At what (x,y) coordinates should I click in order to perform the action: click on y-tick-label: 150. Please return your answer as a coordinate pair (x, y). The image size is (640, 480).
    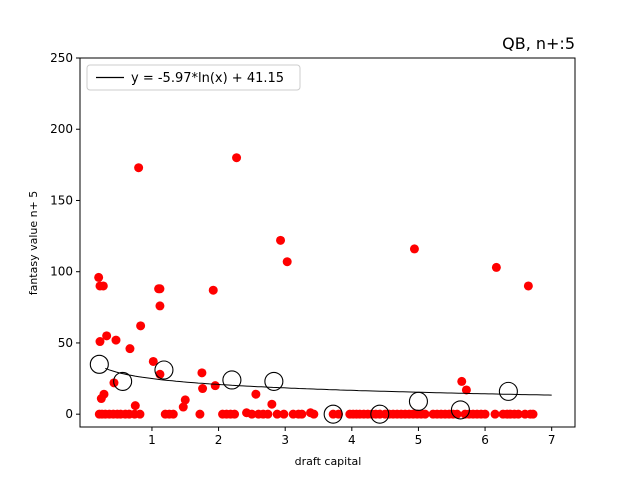
    Looking at the image, I should click on (61, 200).